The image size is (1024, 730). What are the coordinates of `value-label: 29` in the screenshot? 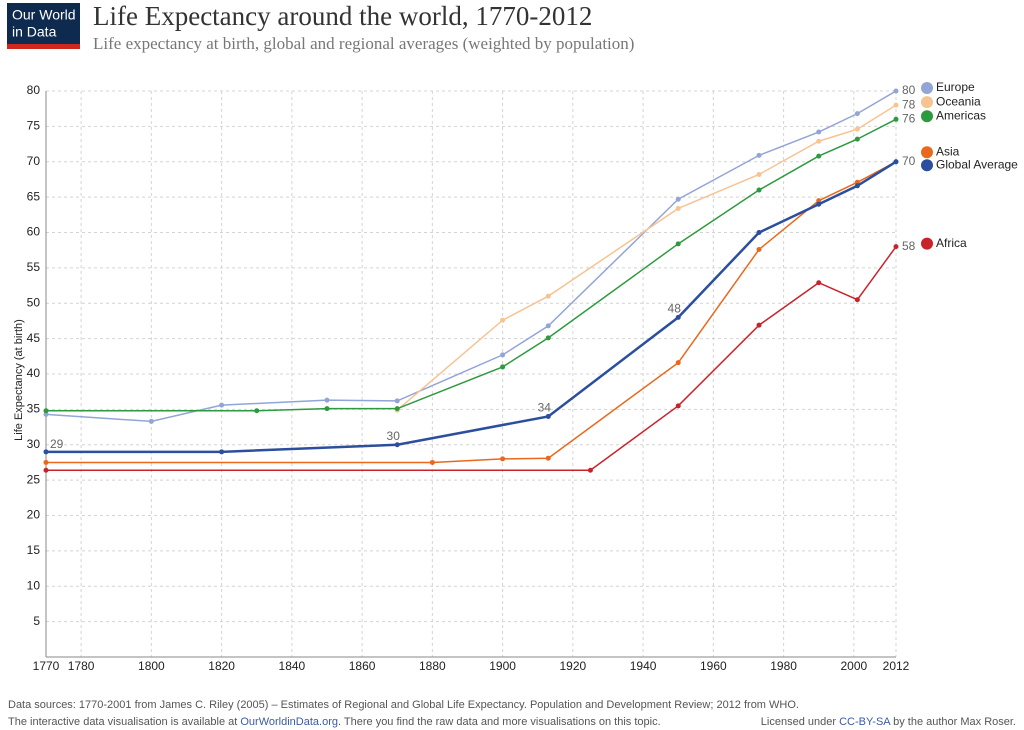 It's located at (57, 444).